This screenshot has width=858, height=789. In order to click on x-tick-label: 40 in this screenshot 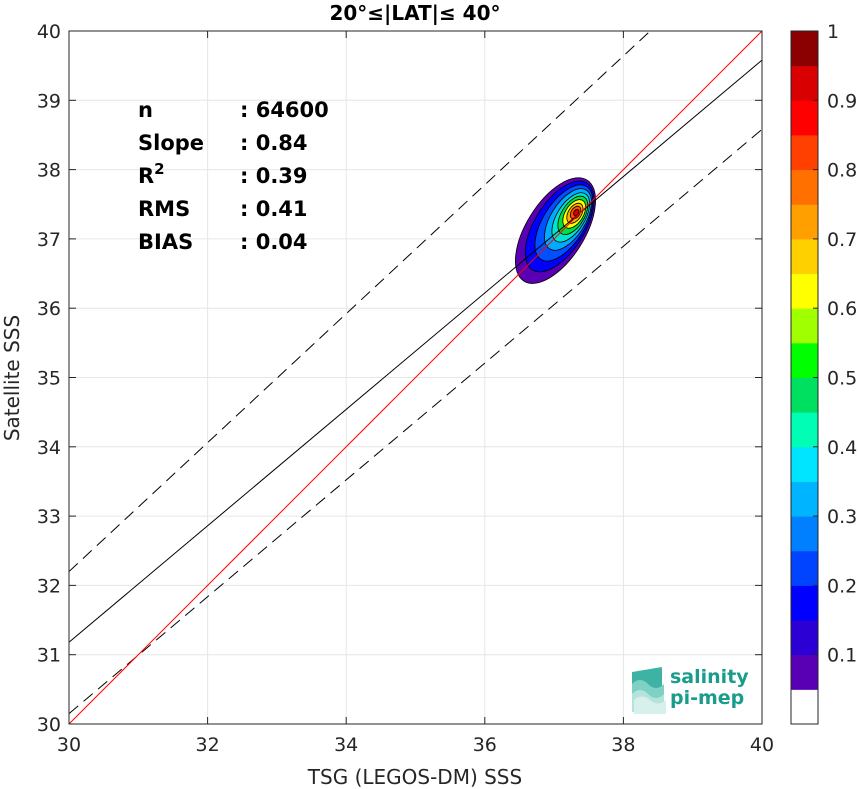, I will do `click(762, 745)`.